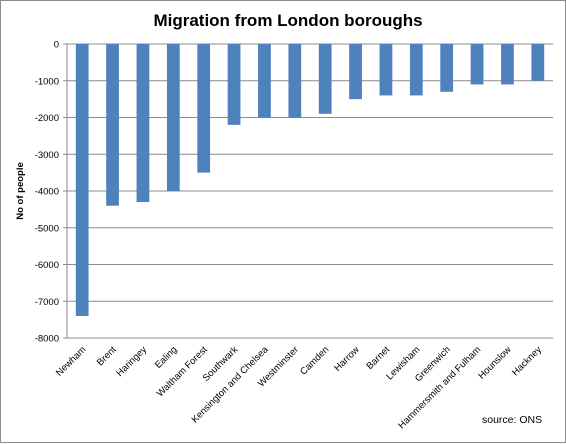 Image resolution: width=566 pixels, height=444 pixels. I want to click on chart-title: Migration from London boroughs, so click(287, 20).